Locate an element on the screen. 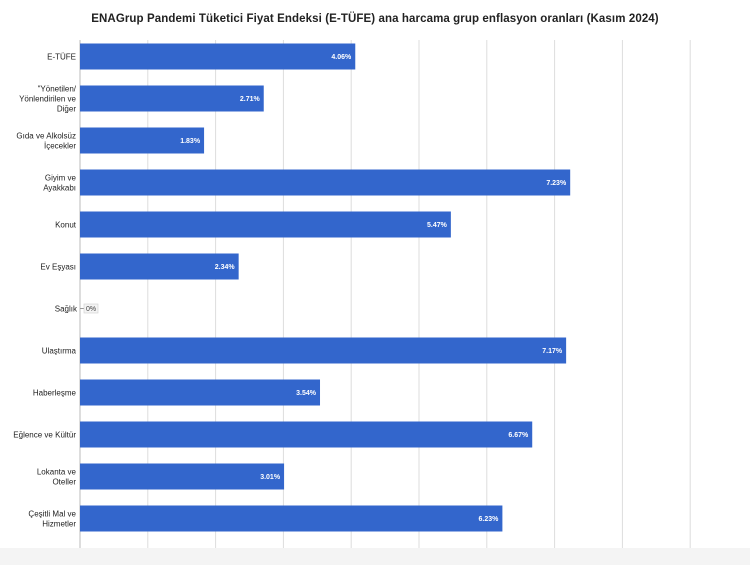  data-label: 2.34% is located at coordinates (225, 267).